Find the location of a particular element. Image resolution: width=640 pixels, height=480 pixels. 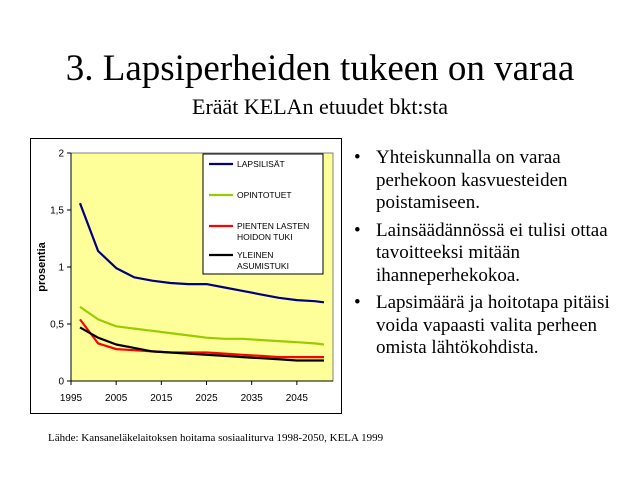

slide-title: 3. Lapsiperheiden tukeen on varaa is located at coordinates (320, 68).